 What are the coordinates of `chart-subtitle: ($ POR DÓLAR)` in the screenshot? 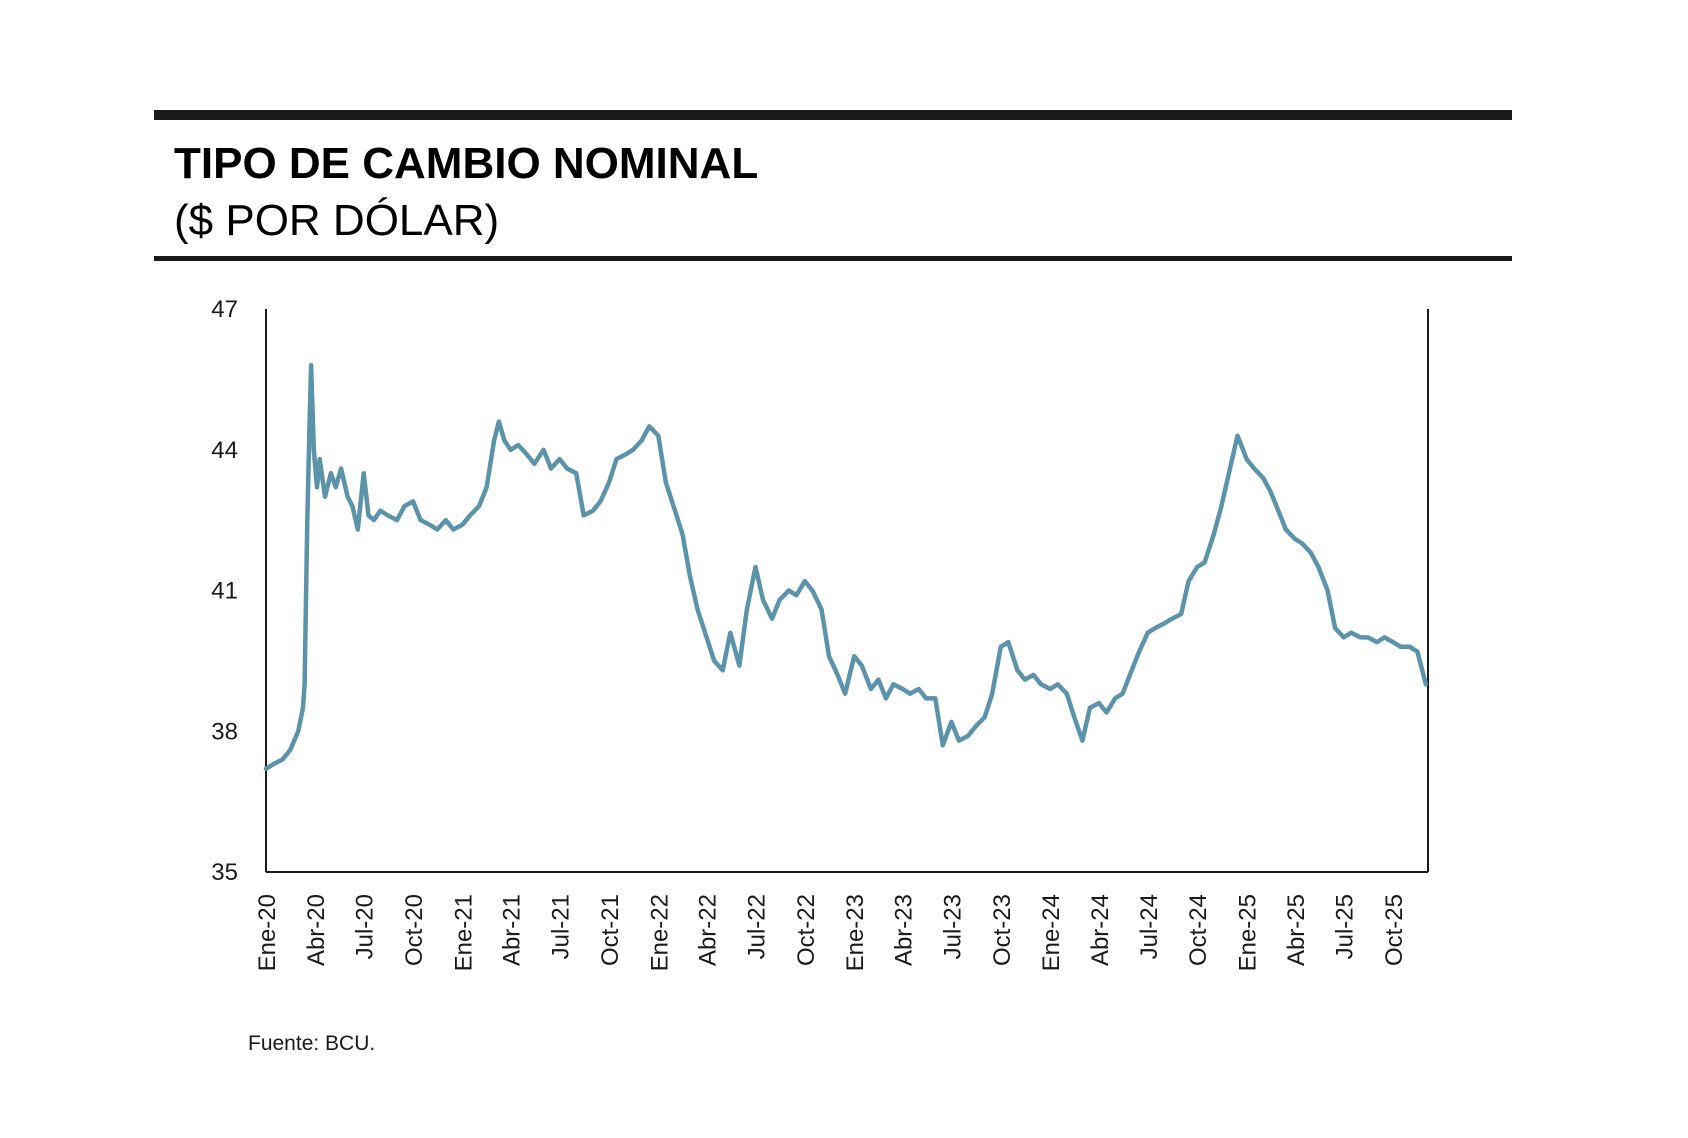 It's located at (336, 220).